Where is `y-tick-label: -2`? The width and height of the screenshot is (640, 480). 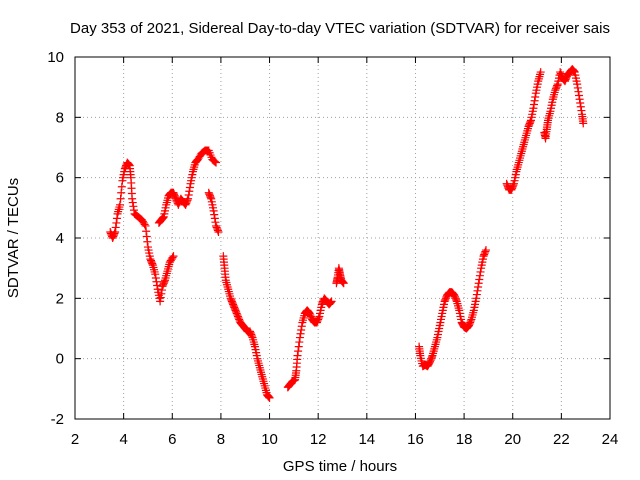
y-tick-label: -2 is located at coordinates (57, 419).